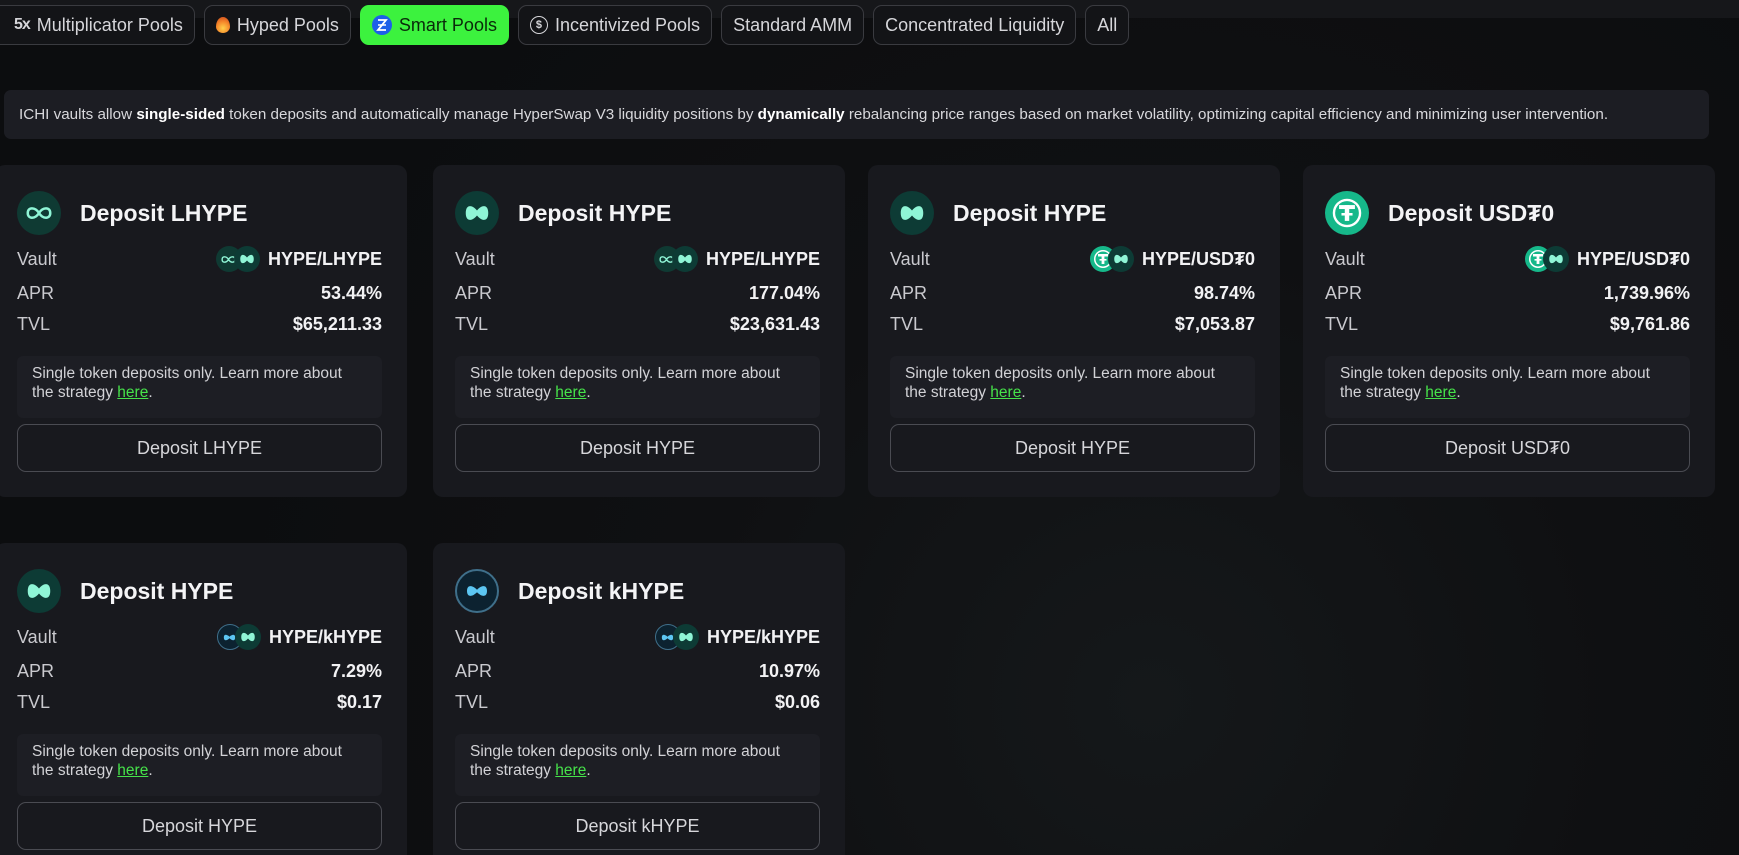 The image size is (1739, 855). What do you see at coordinates (637, 637) in the screenshot?
I see `vault-row: Vault HYPE/kHYPE` at bounding box center [637, 637].